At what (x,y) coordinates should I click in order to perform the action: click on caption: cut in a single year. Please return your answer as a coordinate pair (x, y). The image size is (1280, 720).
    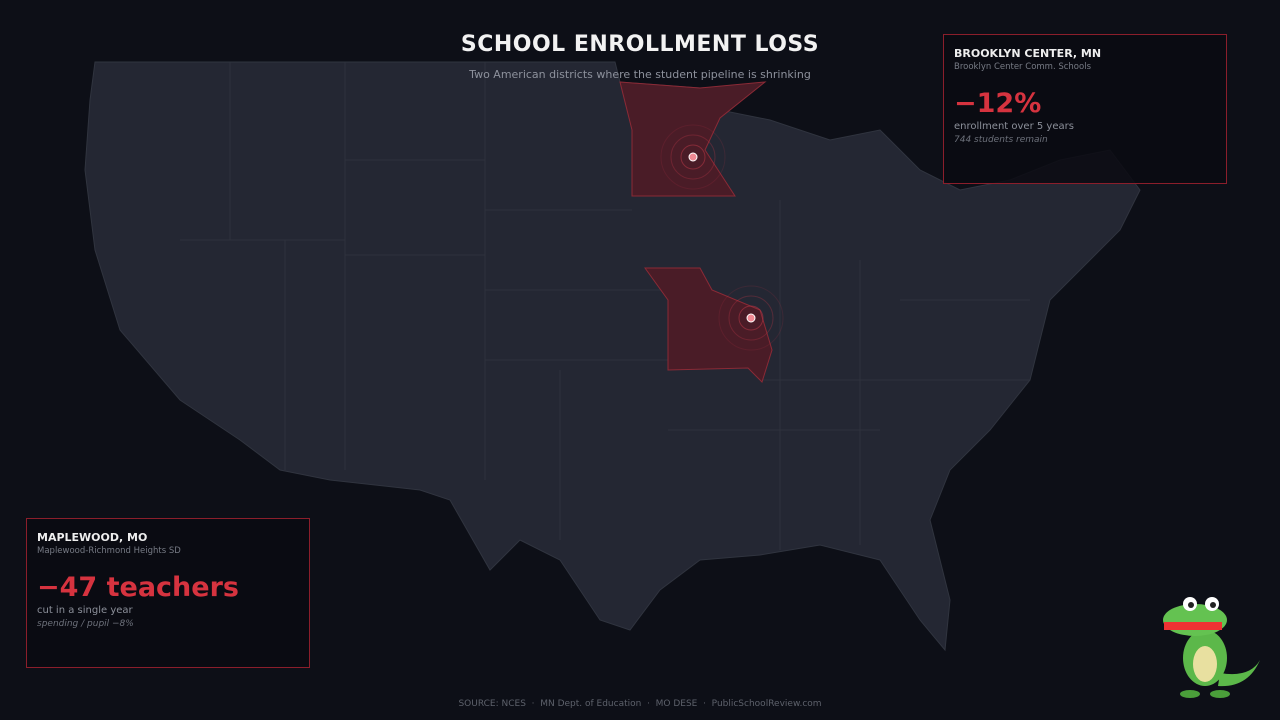
    Looking at the image, I should click on (85, 610).